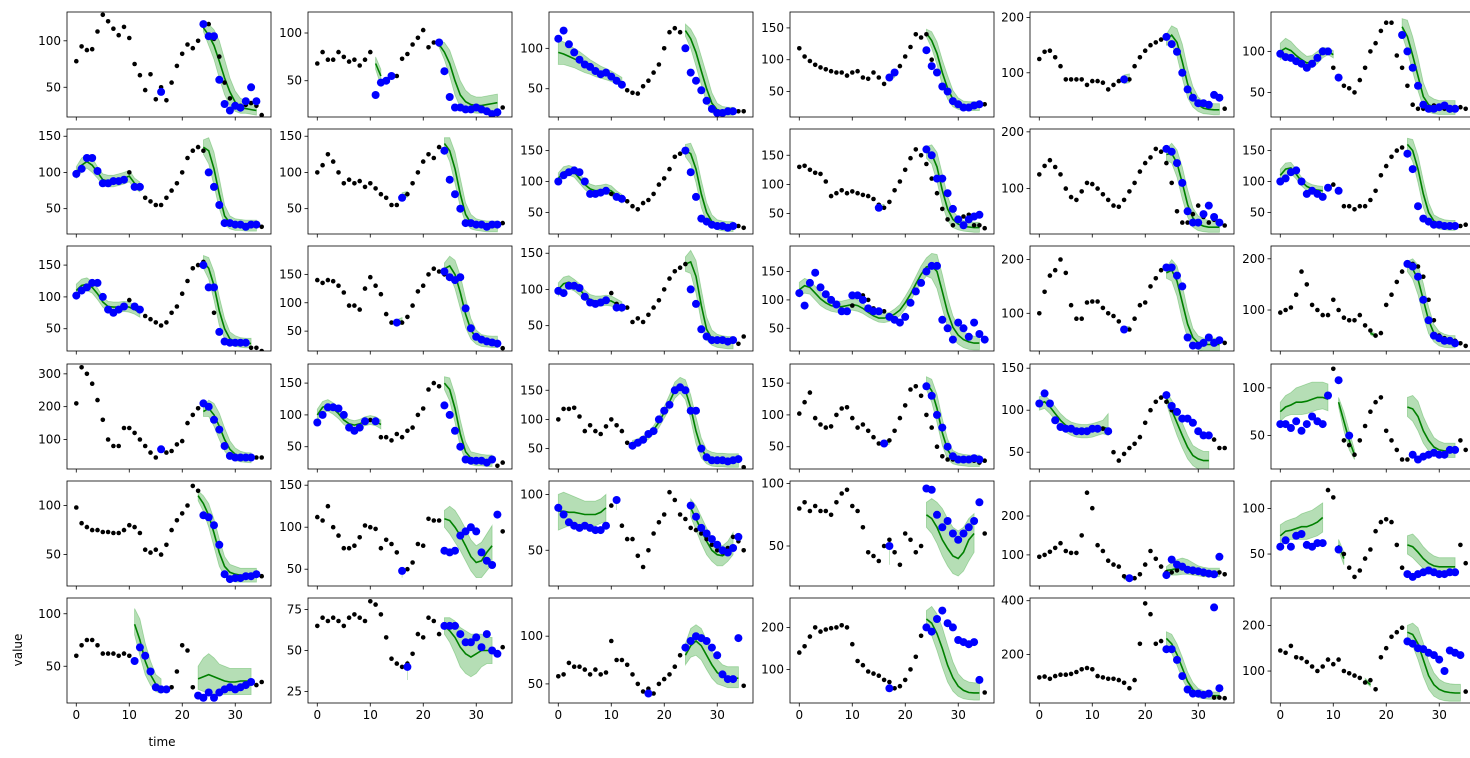 This screenshot has width=1470, height=758. I want to click on panel-30: 50 100, so click(1356, 535).